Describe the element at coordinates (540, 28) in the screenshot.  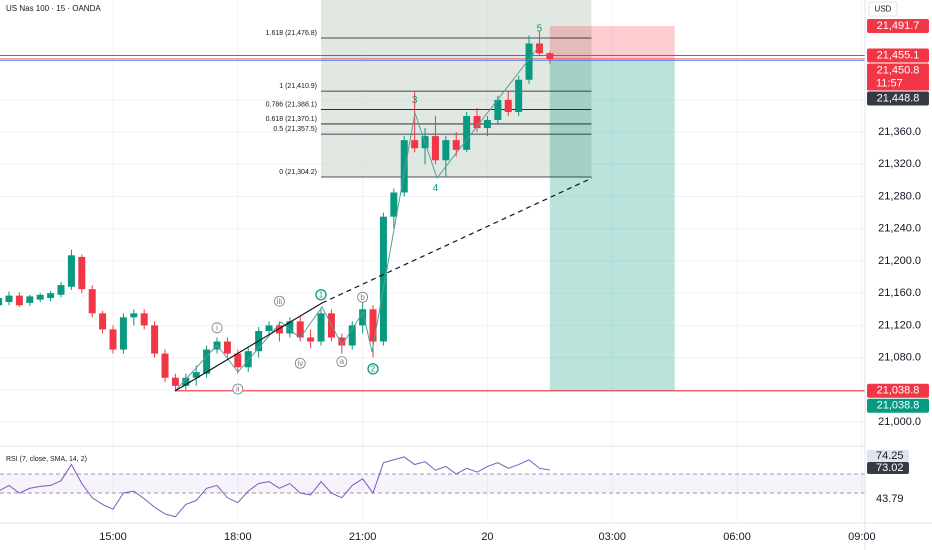
I see `wave-label: 5` at that location.